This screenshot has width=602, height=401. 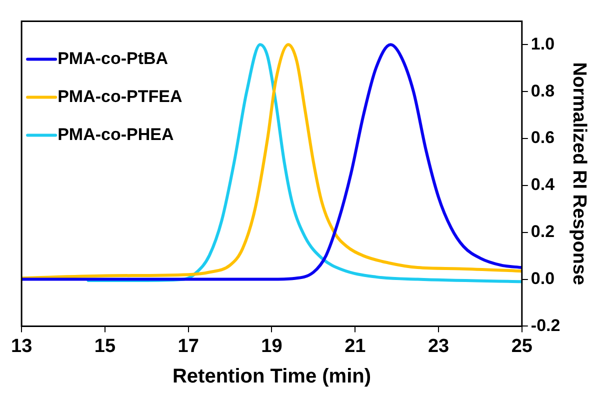 I want to click on x-tick-label: 17, so click(x=188, y=346).